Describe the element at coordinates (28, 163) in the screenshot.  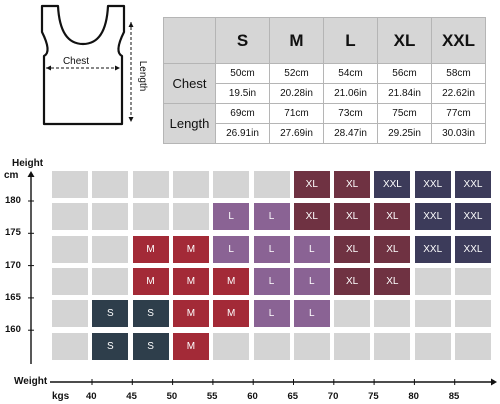
I see `height-axis-title: Height` at that location.